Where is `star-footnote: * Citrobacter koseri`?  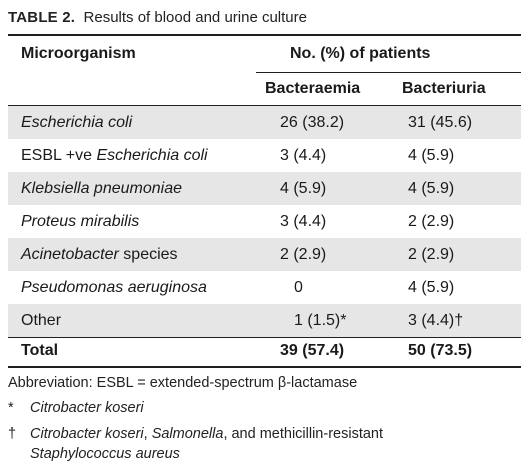 star-footnote: * Citrobacter koseri is located at coordinates (76, 408).